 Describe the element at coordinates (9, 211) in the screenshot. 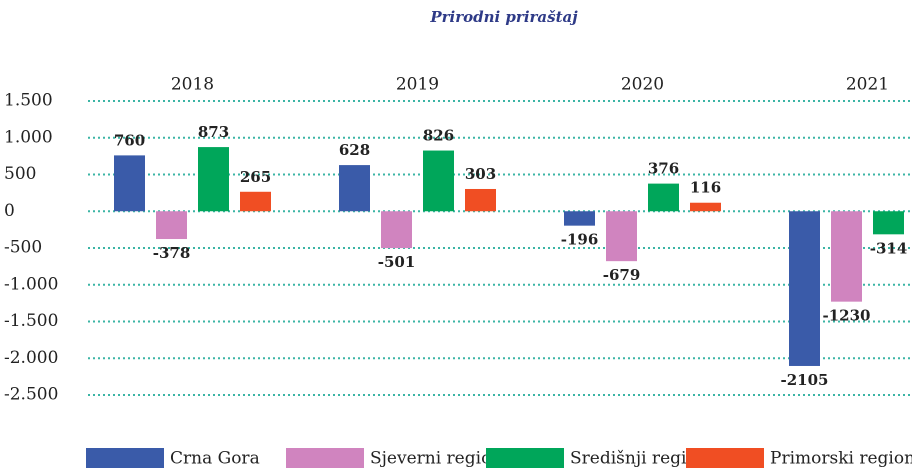

I see `y-tick-label: 0` at that location.